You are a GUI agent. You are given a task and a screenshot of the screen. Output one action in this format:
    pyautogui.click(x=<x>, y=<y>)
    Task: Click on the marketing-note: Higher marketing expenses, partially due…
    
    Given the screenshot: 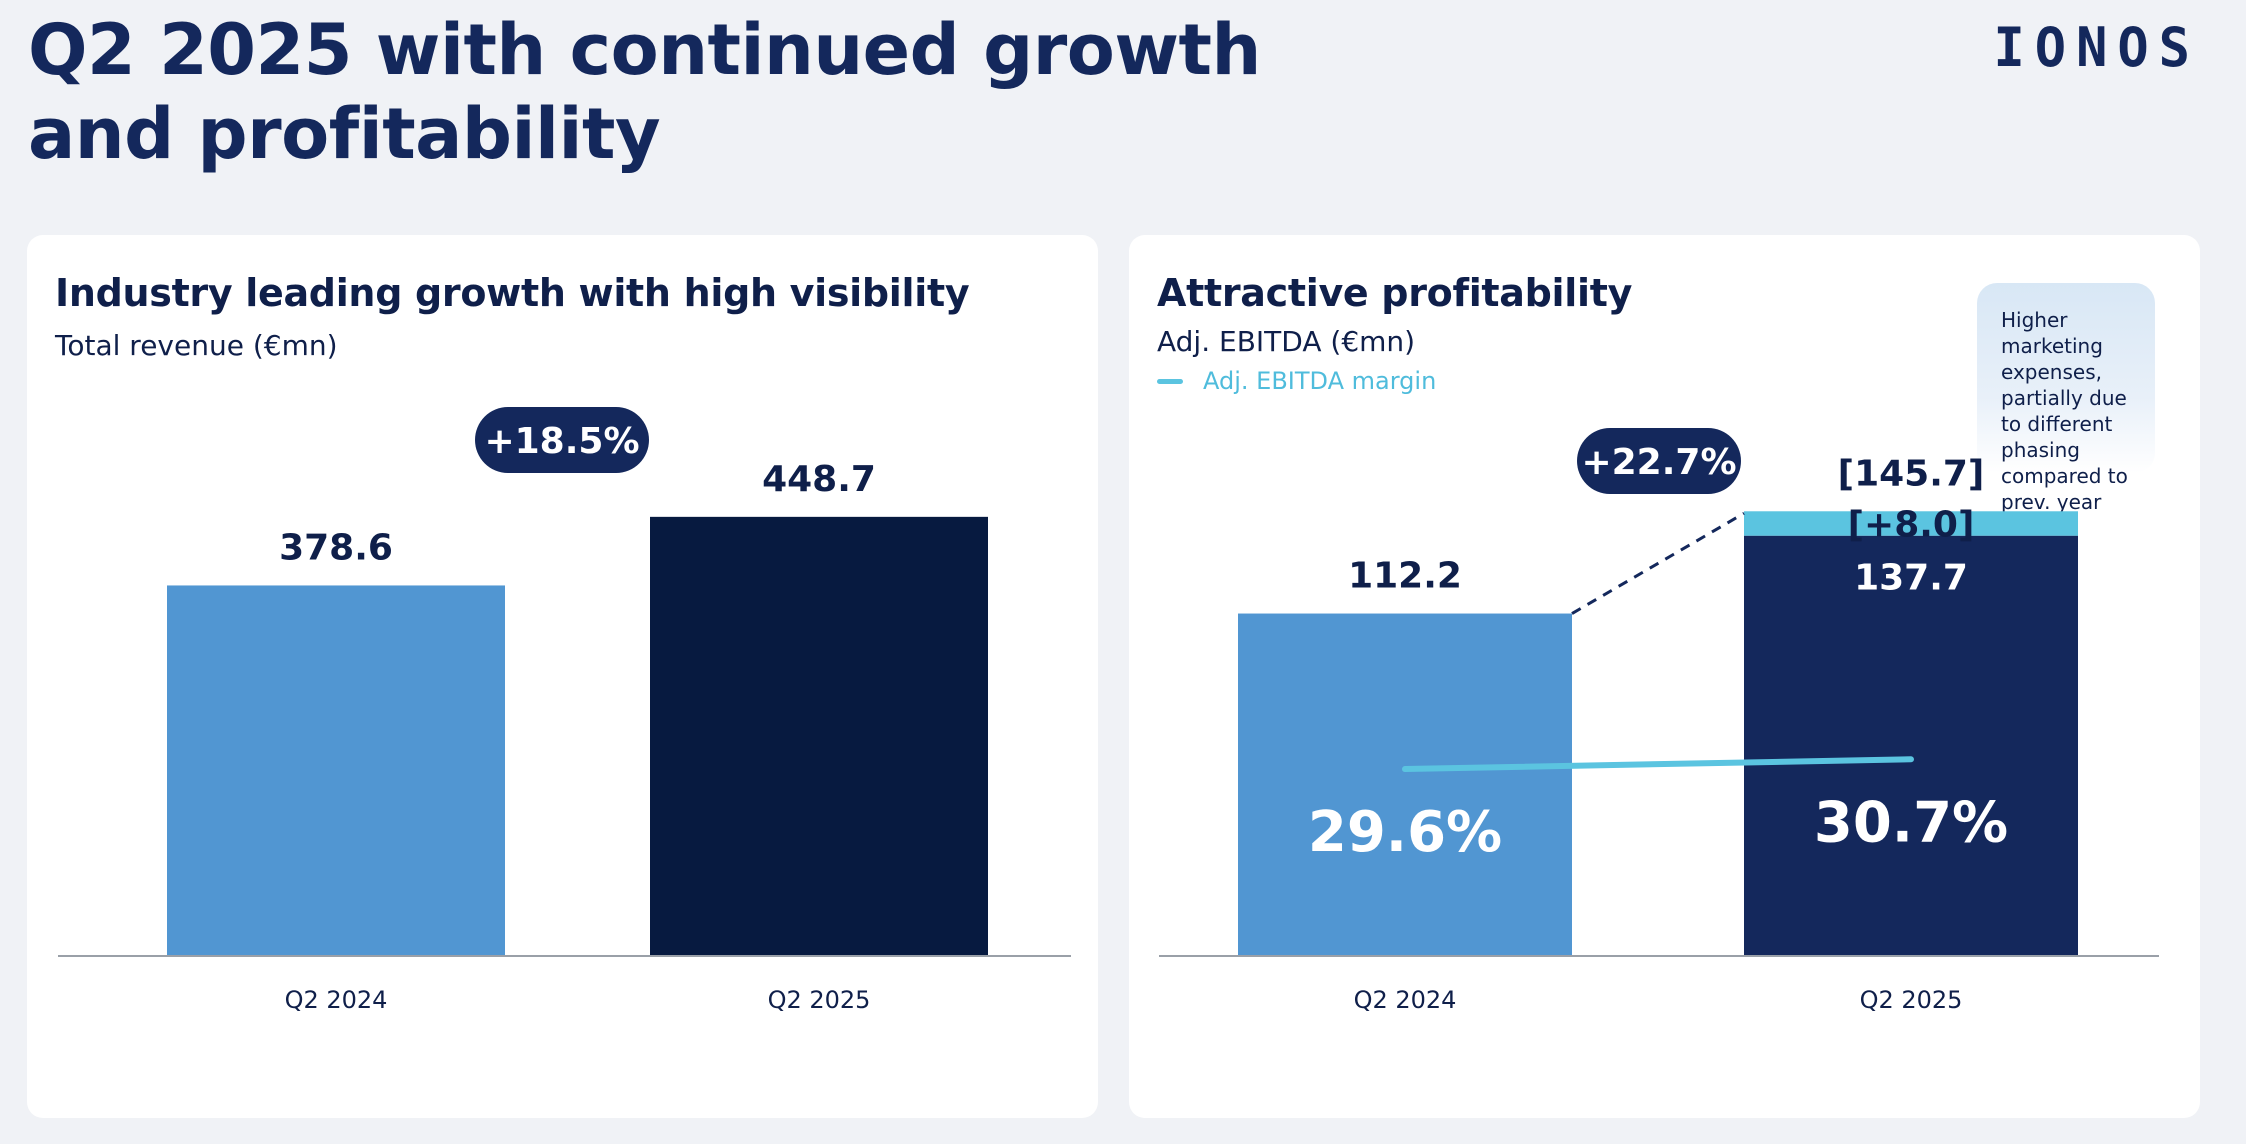 What is the action you would take?
    pyautogui.click(x=2066, y=398)
    